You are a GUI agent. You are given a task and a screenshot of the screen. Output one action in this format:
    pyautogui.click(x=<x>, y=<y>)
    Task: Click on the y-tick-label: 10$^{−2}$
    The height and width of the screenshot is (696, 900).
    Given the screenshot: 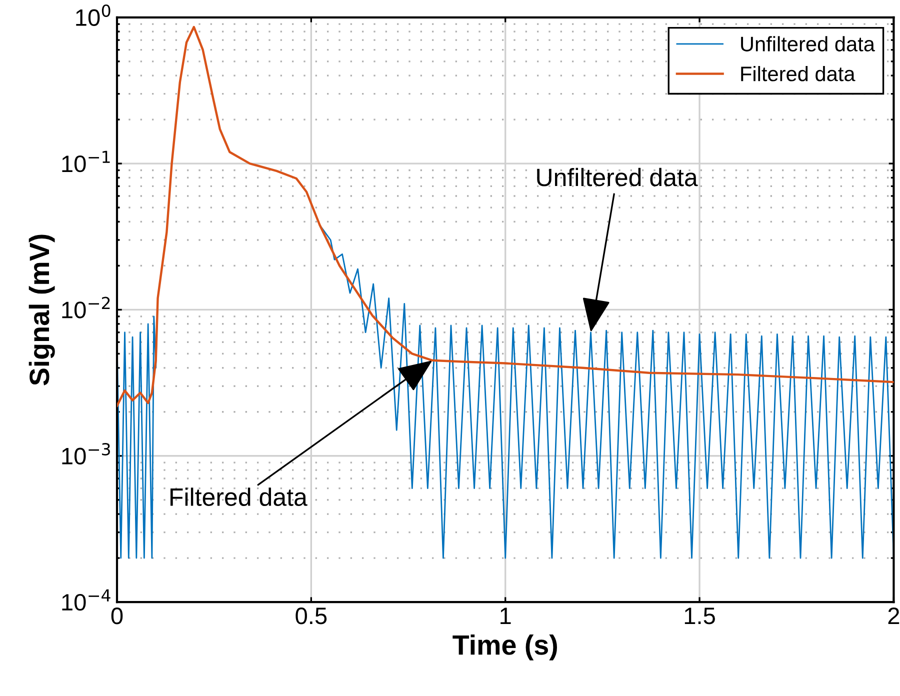 What is the action you would take?
    pyautogui.click(x=86, y=307)
    